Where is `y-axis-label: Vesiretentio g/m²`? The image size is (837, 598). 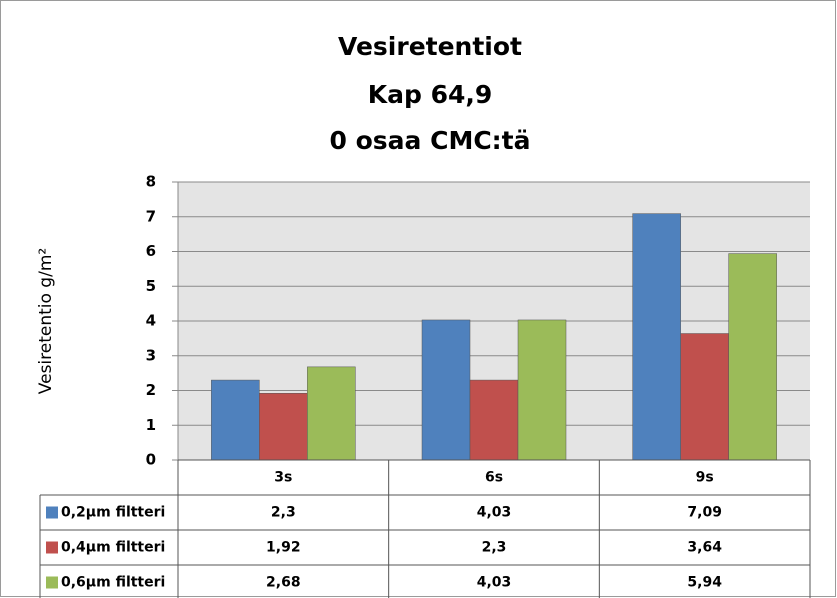
y-axis-label: Vesiretentio g/m² is located at coordinates (46, 321).